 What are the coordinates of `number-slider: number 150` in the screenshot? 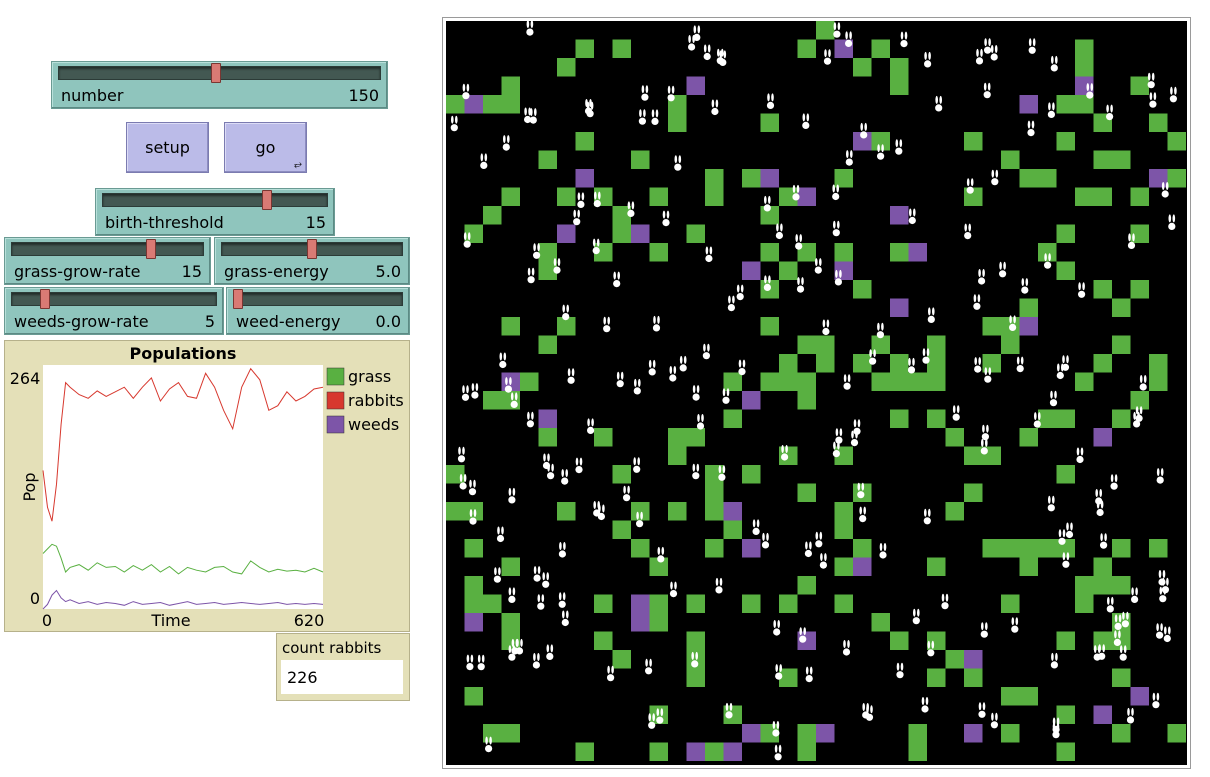 It's located at (219, 85).